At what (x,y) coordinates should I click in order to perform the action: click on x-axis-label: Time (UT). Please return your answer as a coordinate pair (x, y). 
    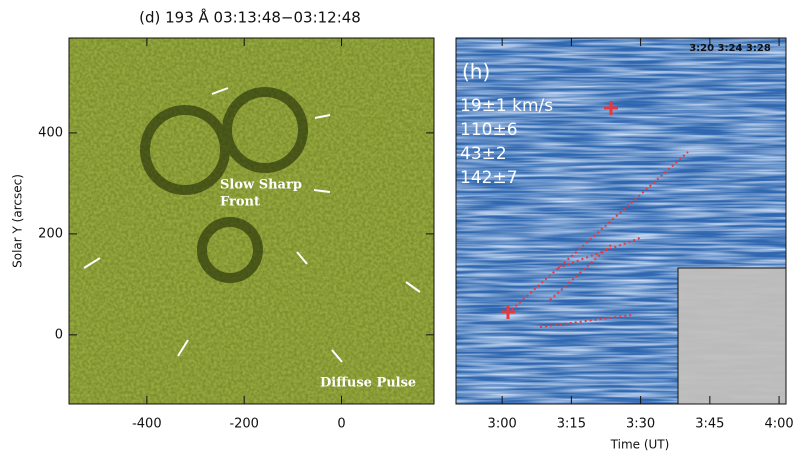
    Looking at the image, I should click on (640, 445).